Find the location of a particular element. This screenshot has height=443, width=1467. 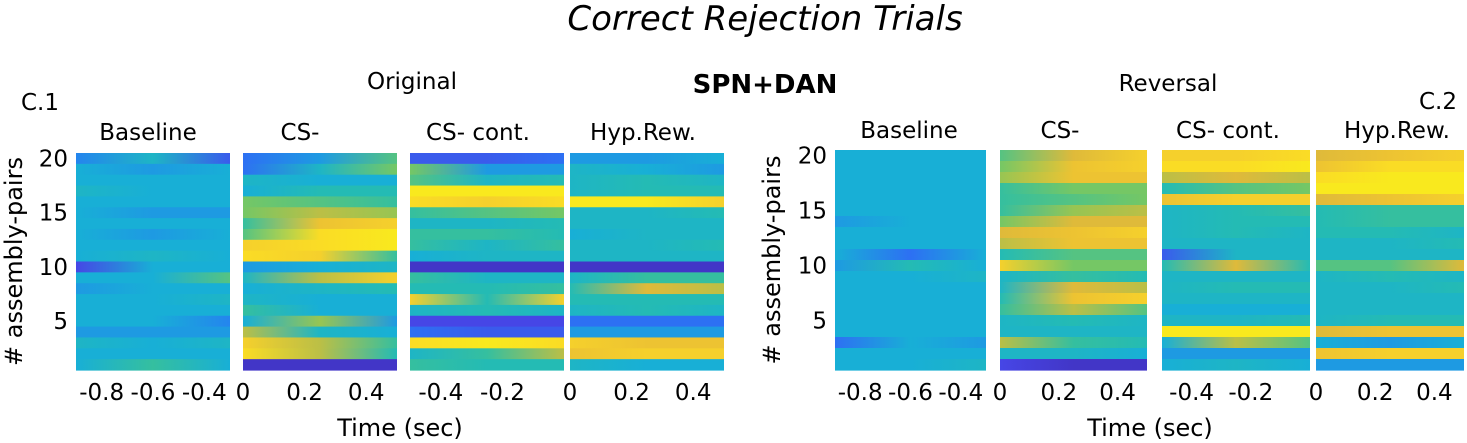

heat-cell-r8-baseline is located at coordinates (153, 289).